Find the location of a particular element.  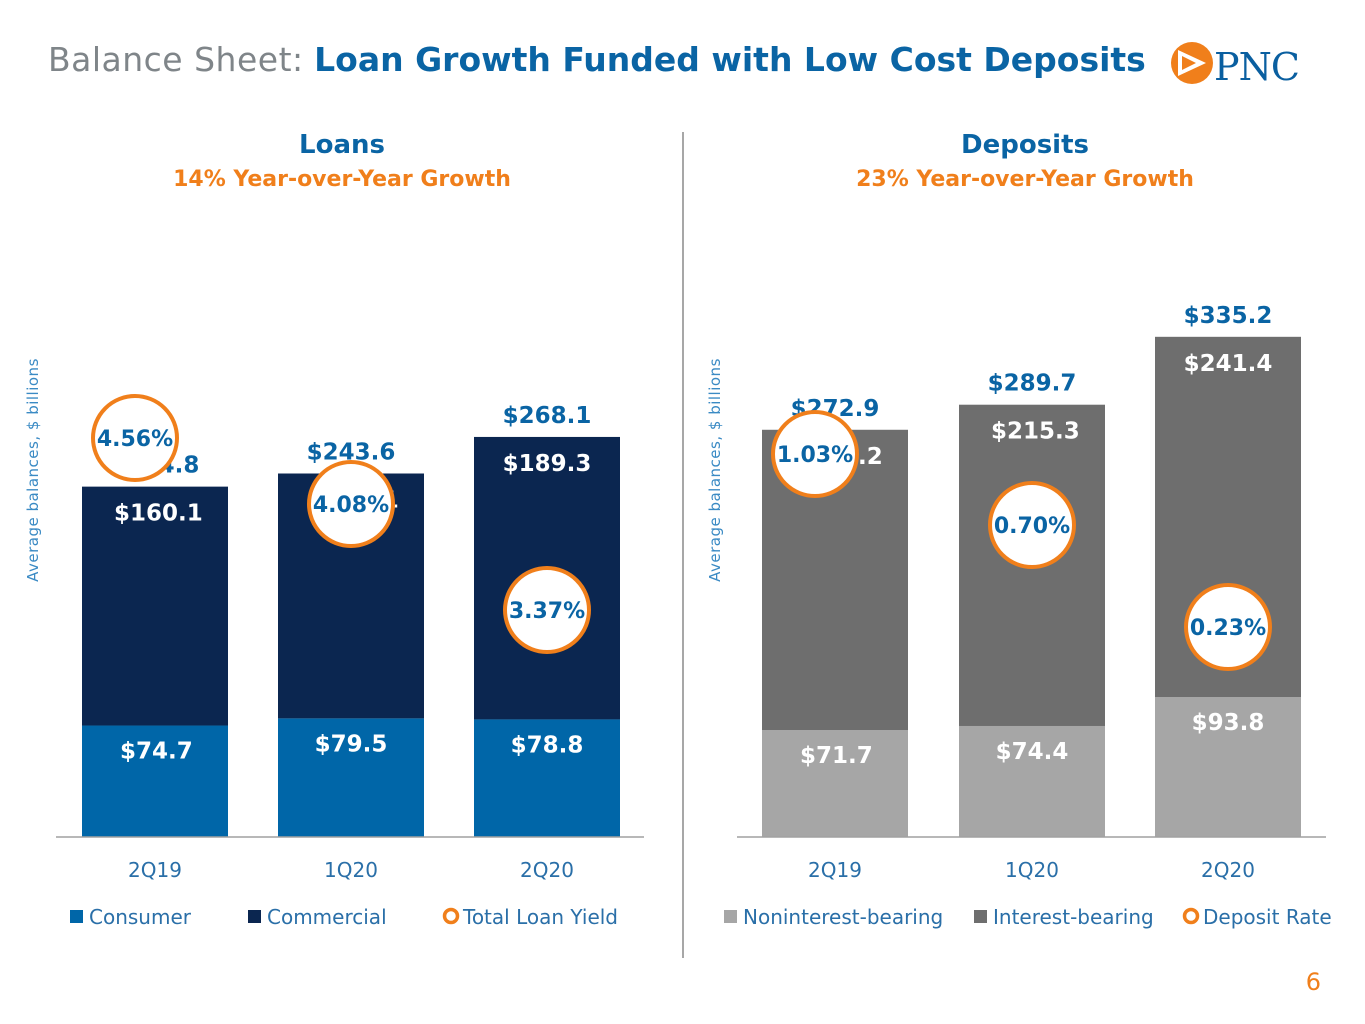

loans-label-top-2q20: $189.3 is located at coordinates (547, 464).